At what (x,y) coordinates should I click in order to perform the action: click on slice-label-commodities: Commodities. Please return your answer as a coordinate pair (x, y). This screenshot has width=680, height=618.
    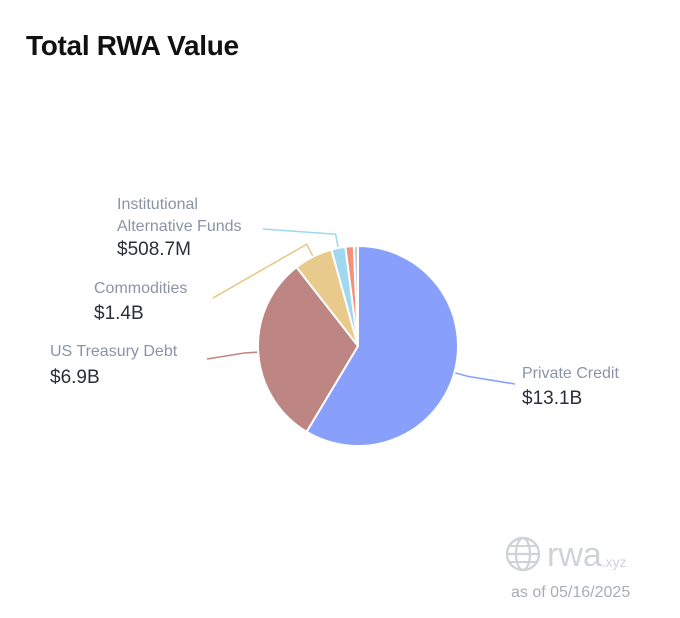
    Looking at the image, I should click on (141, 288).